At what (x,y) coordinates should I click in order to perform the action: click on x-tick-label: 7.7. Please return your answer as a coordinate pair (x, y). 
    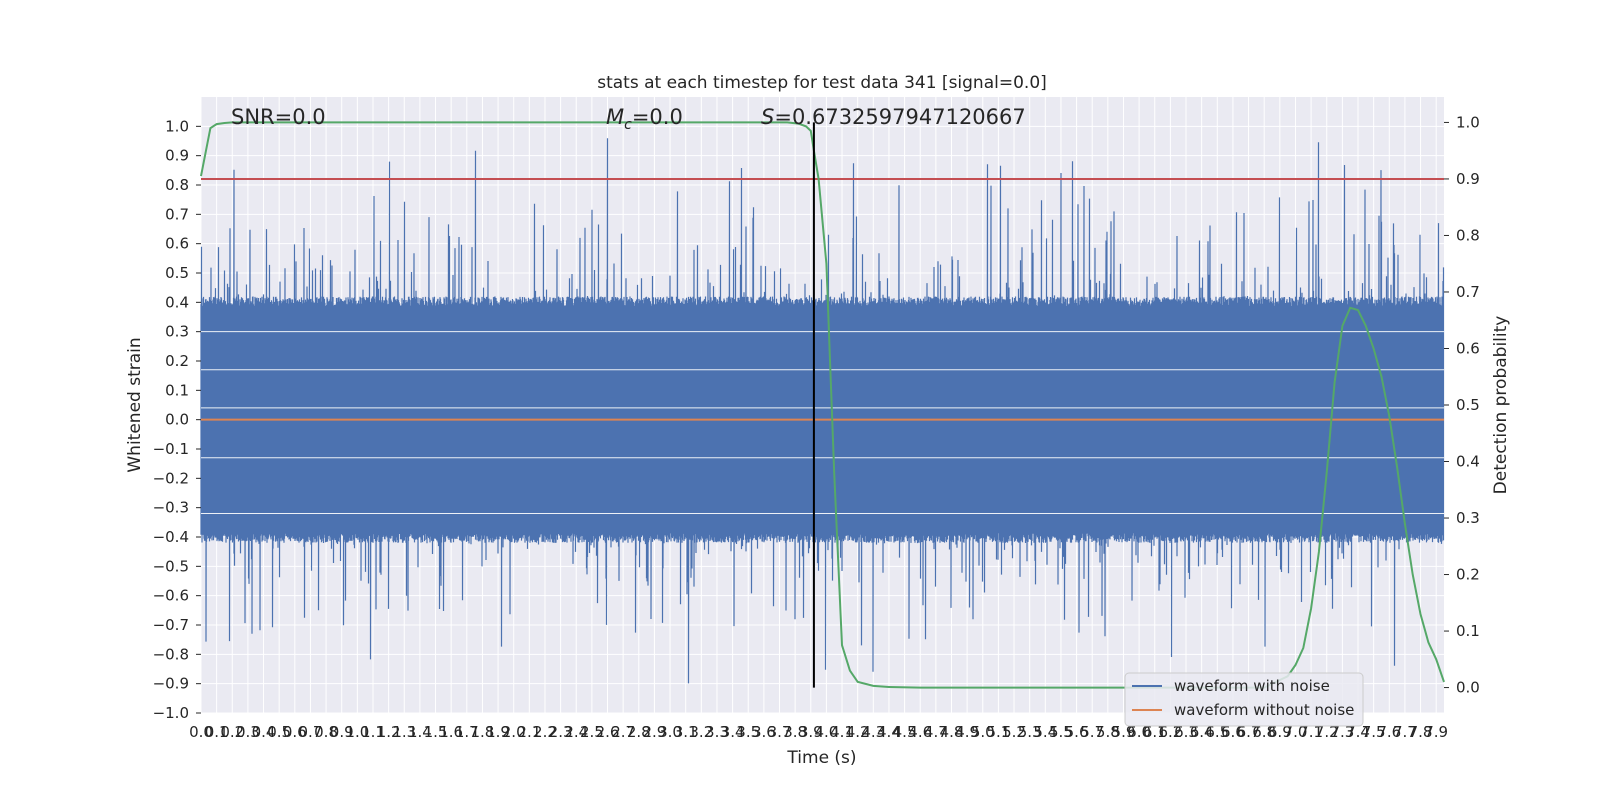
    Looking at the image, I should click on (1405, 732).